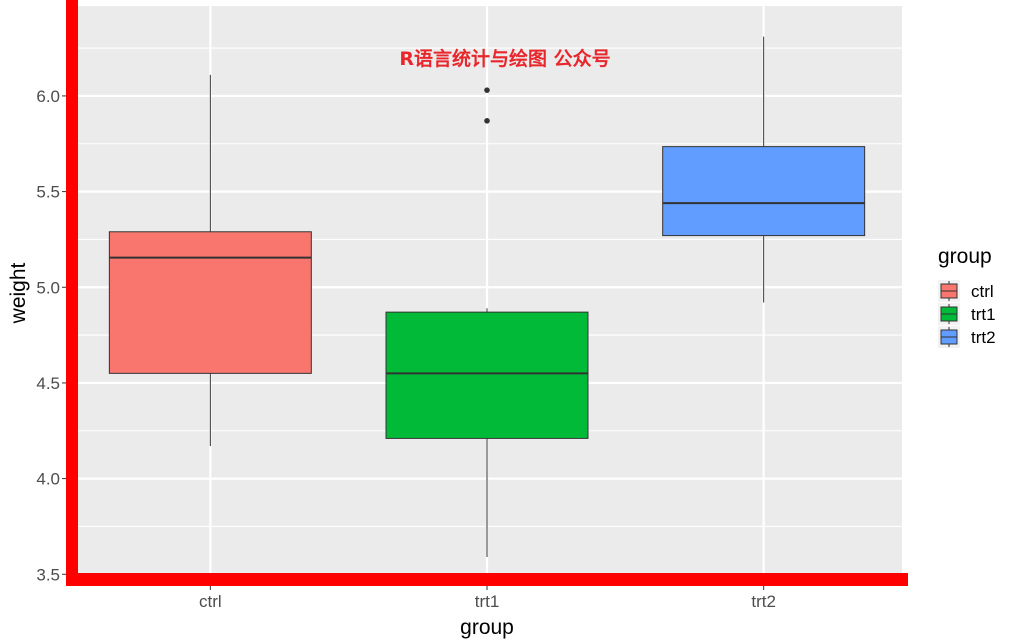 Image resolution: width=1018 pixels, height=643 pixels. I want to click on box-trt1, so click(487, 322).